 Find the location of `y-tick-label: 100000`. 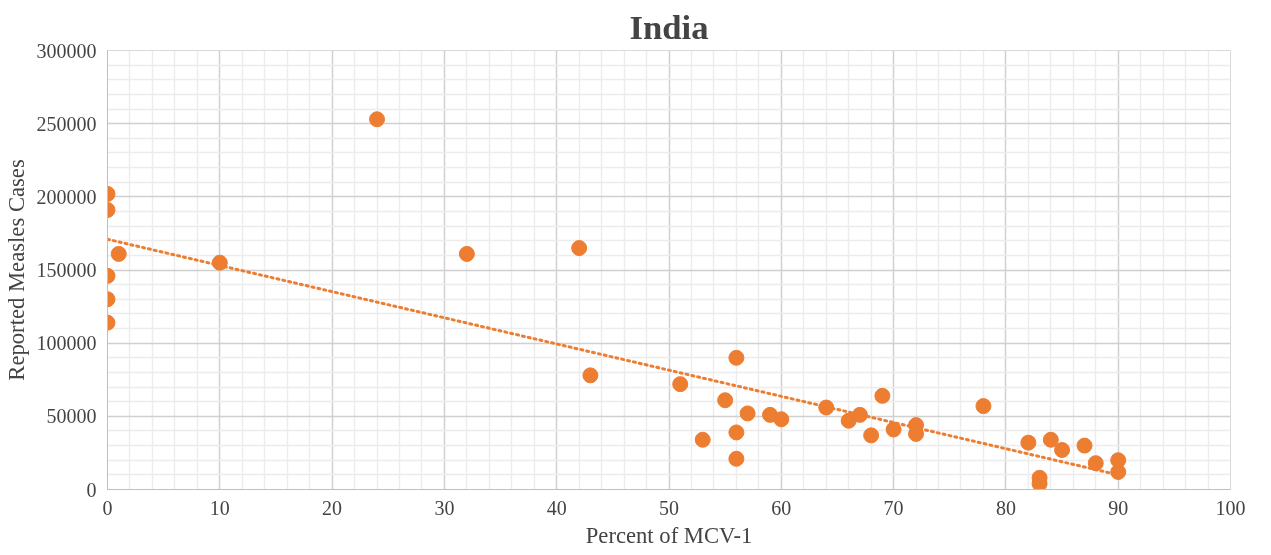

y-tick-label: 100000 is located at coordinates (66, 343).